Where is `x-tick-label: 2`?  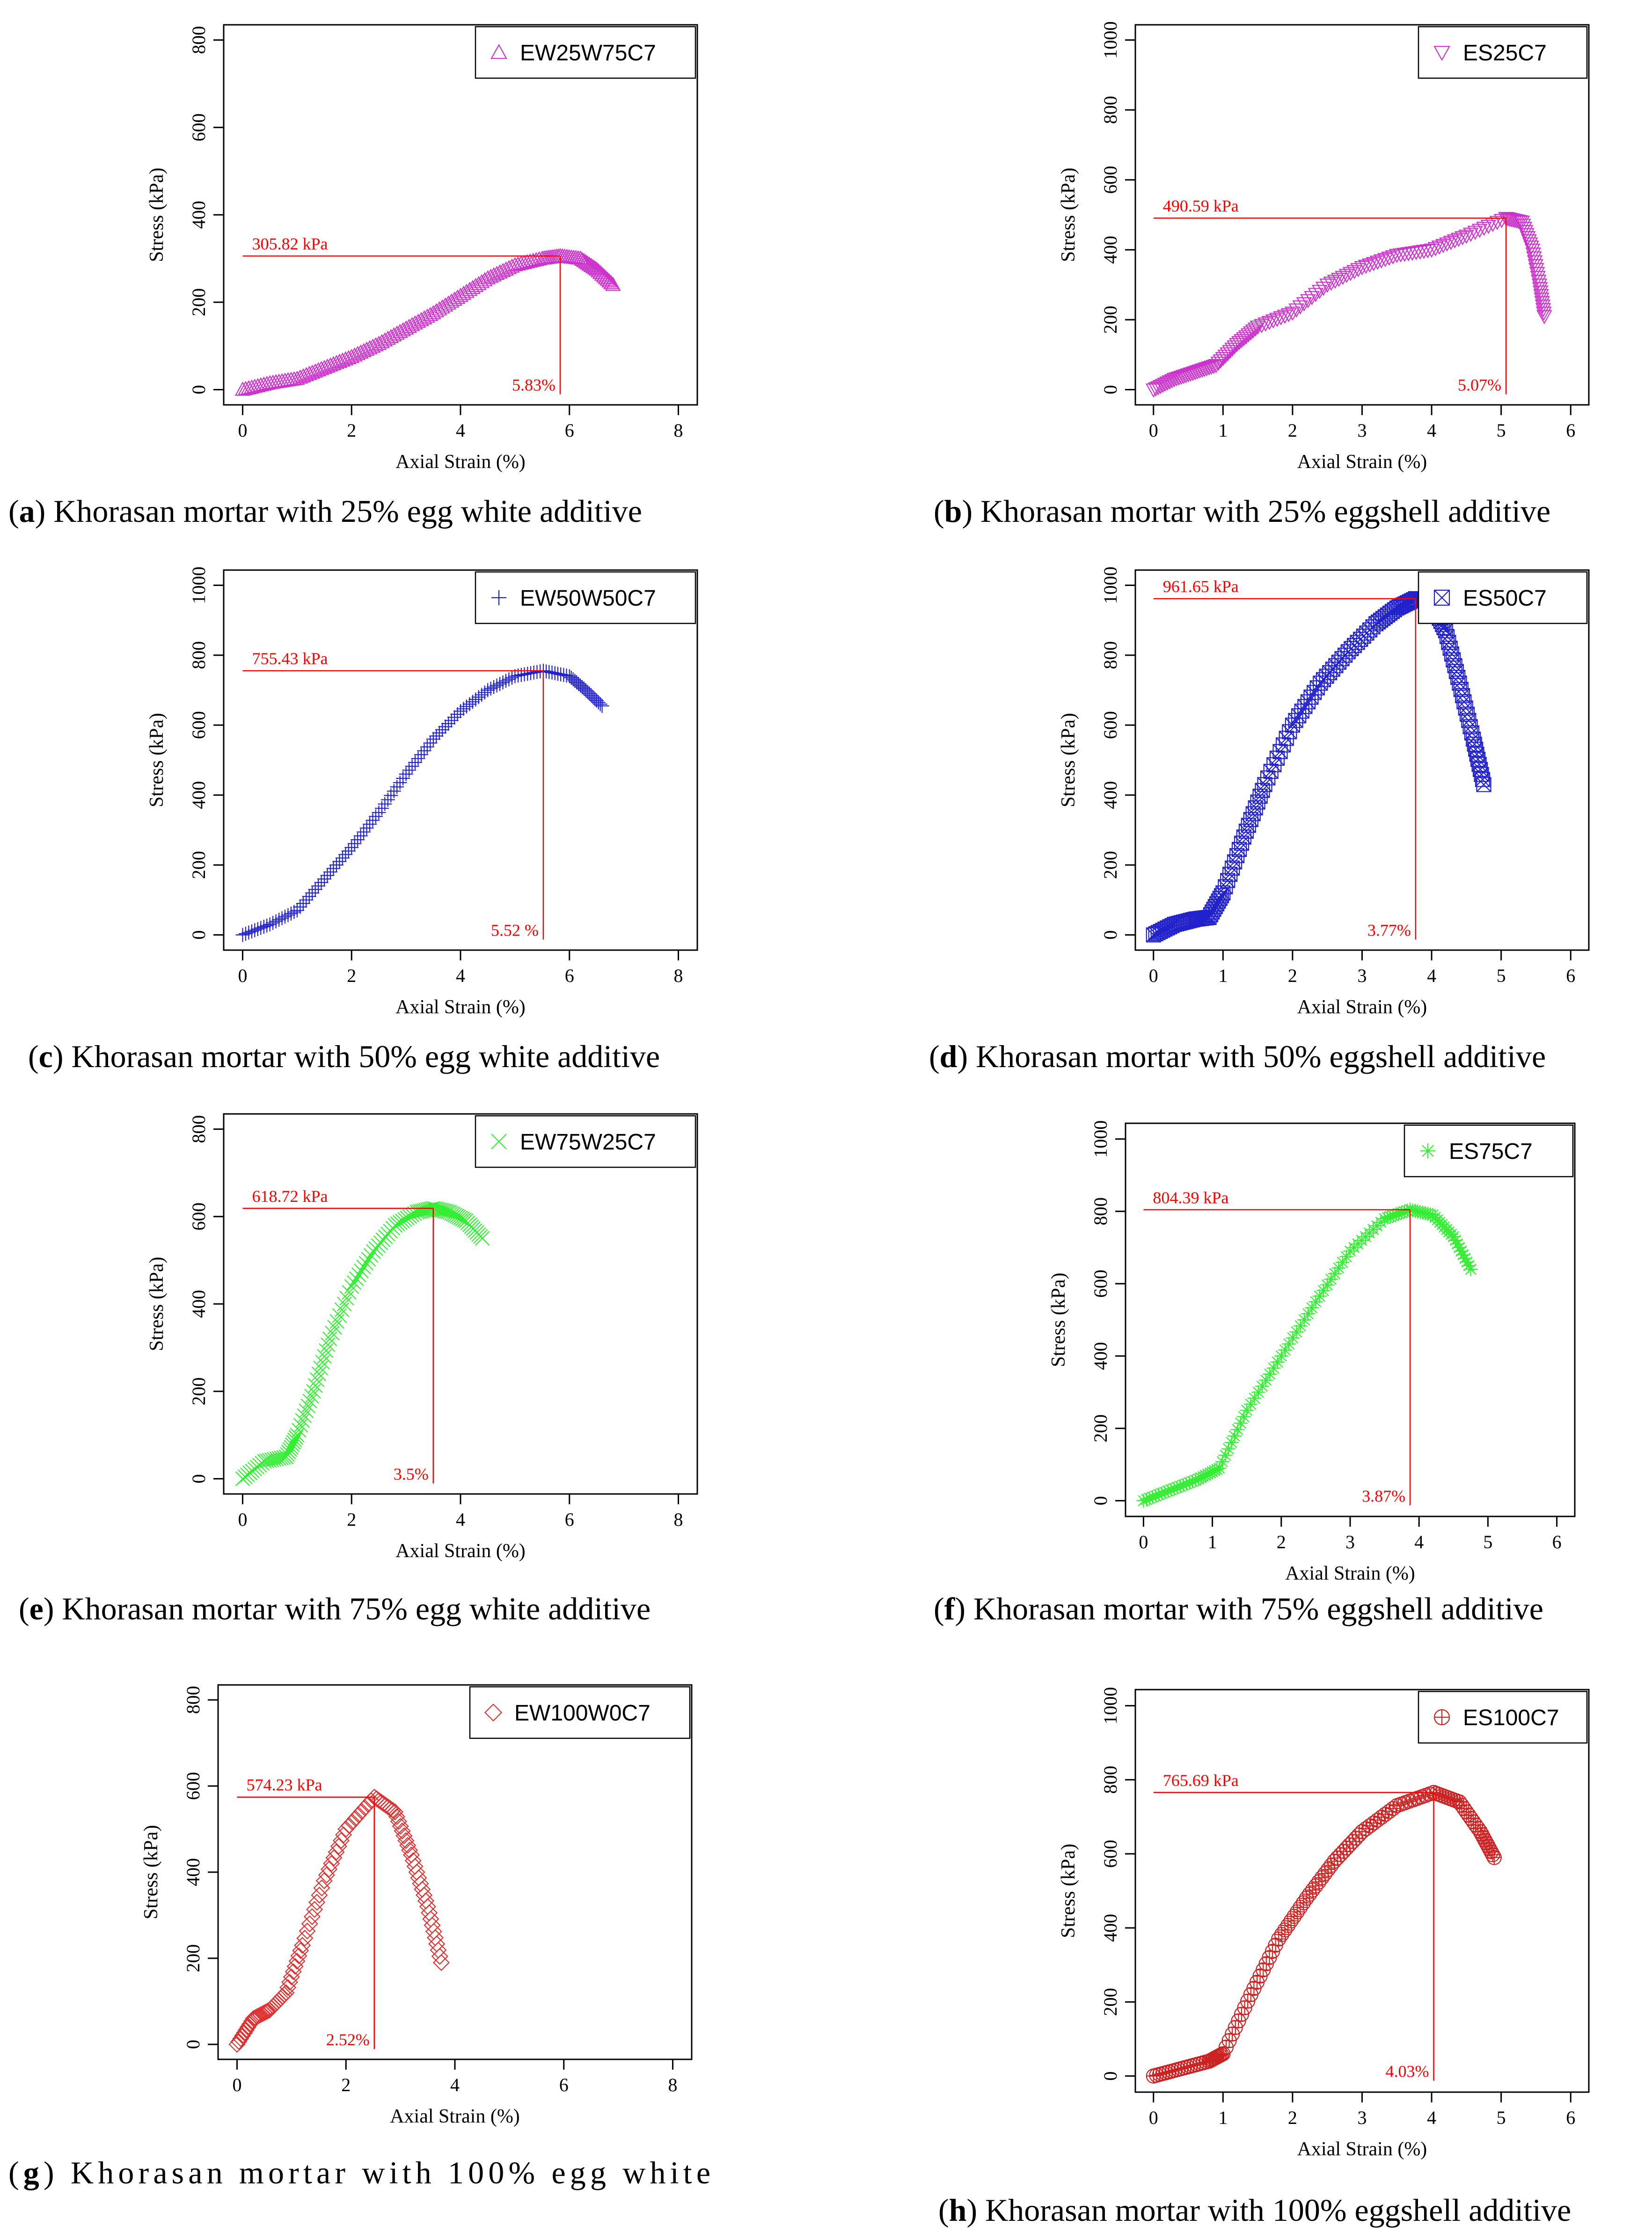 x-tick-label: 2 is located at coordinates (351, 975).